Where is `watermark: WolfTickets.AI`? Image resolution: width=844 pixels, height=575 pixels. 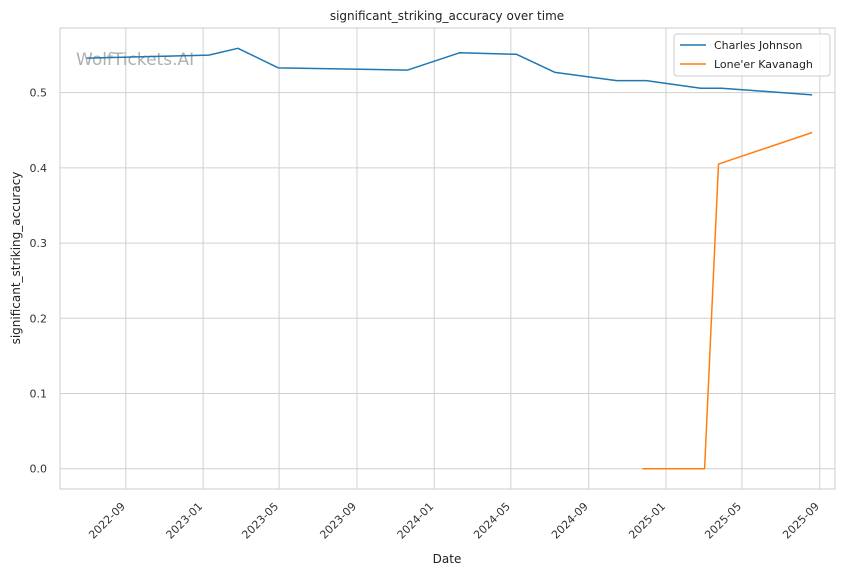 watermark: WolfTickets.AI is located at coordinates (135, 60).